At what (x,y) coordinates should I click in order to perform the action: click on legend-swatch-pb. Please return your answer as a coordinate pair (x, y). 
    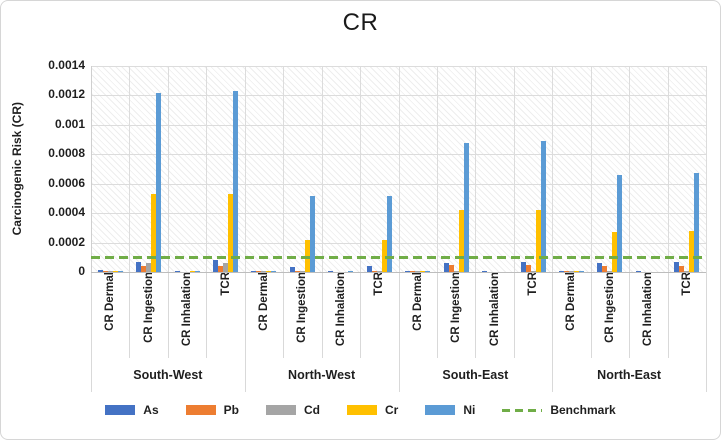
    Looking at the image, I should click on (200, 410).